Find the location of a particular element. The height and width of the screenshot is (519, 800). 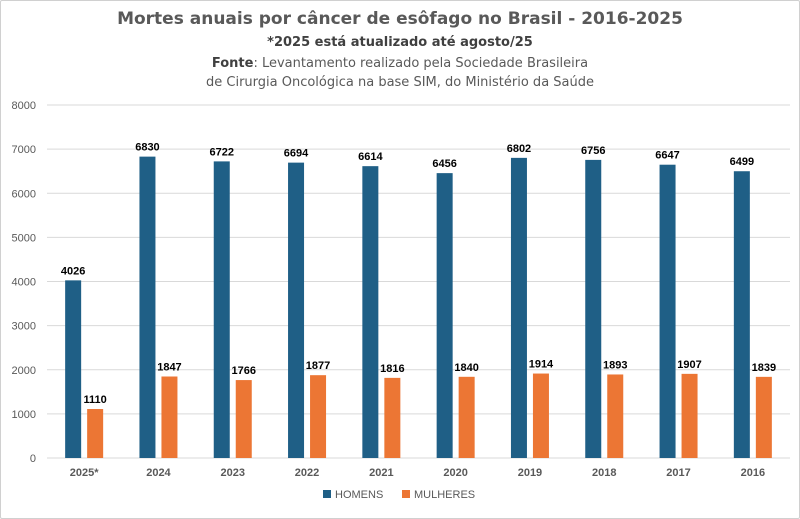

x-tick-label: 2022 is located at coordinates (307, 473).